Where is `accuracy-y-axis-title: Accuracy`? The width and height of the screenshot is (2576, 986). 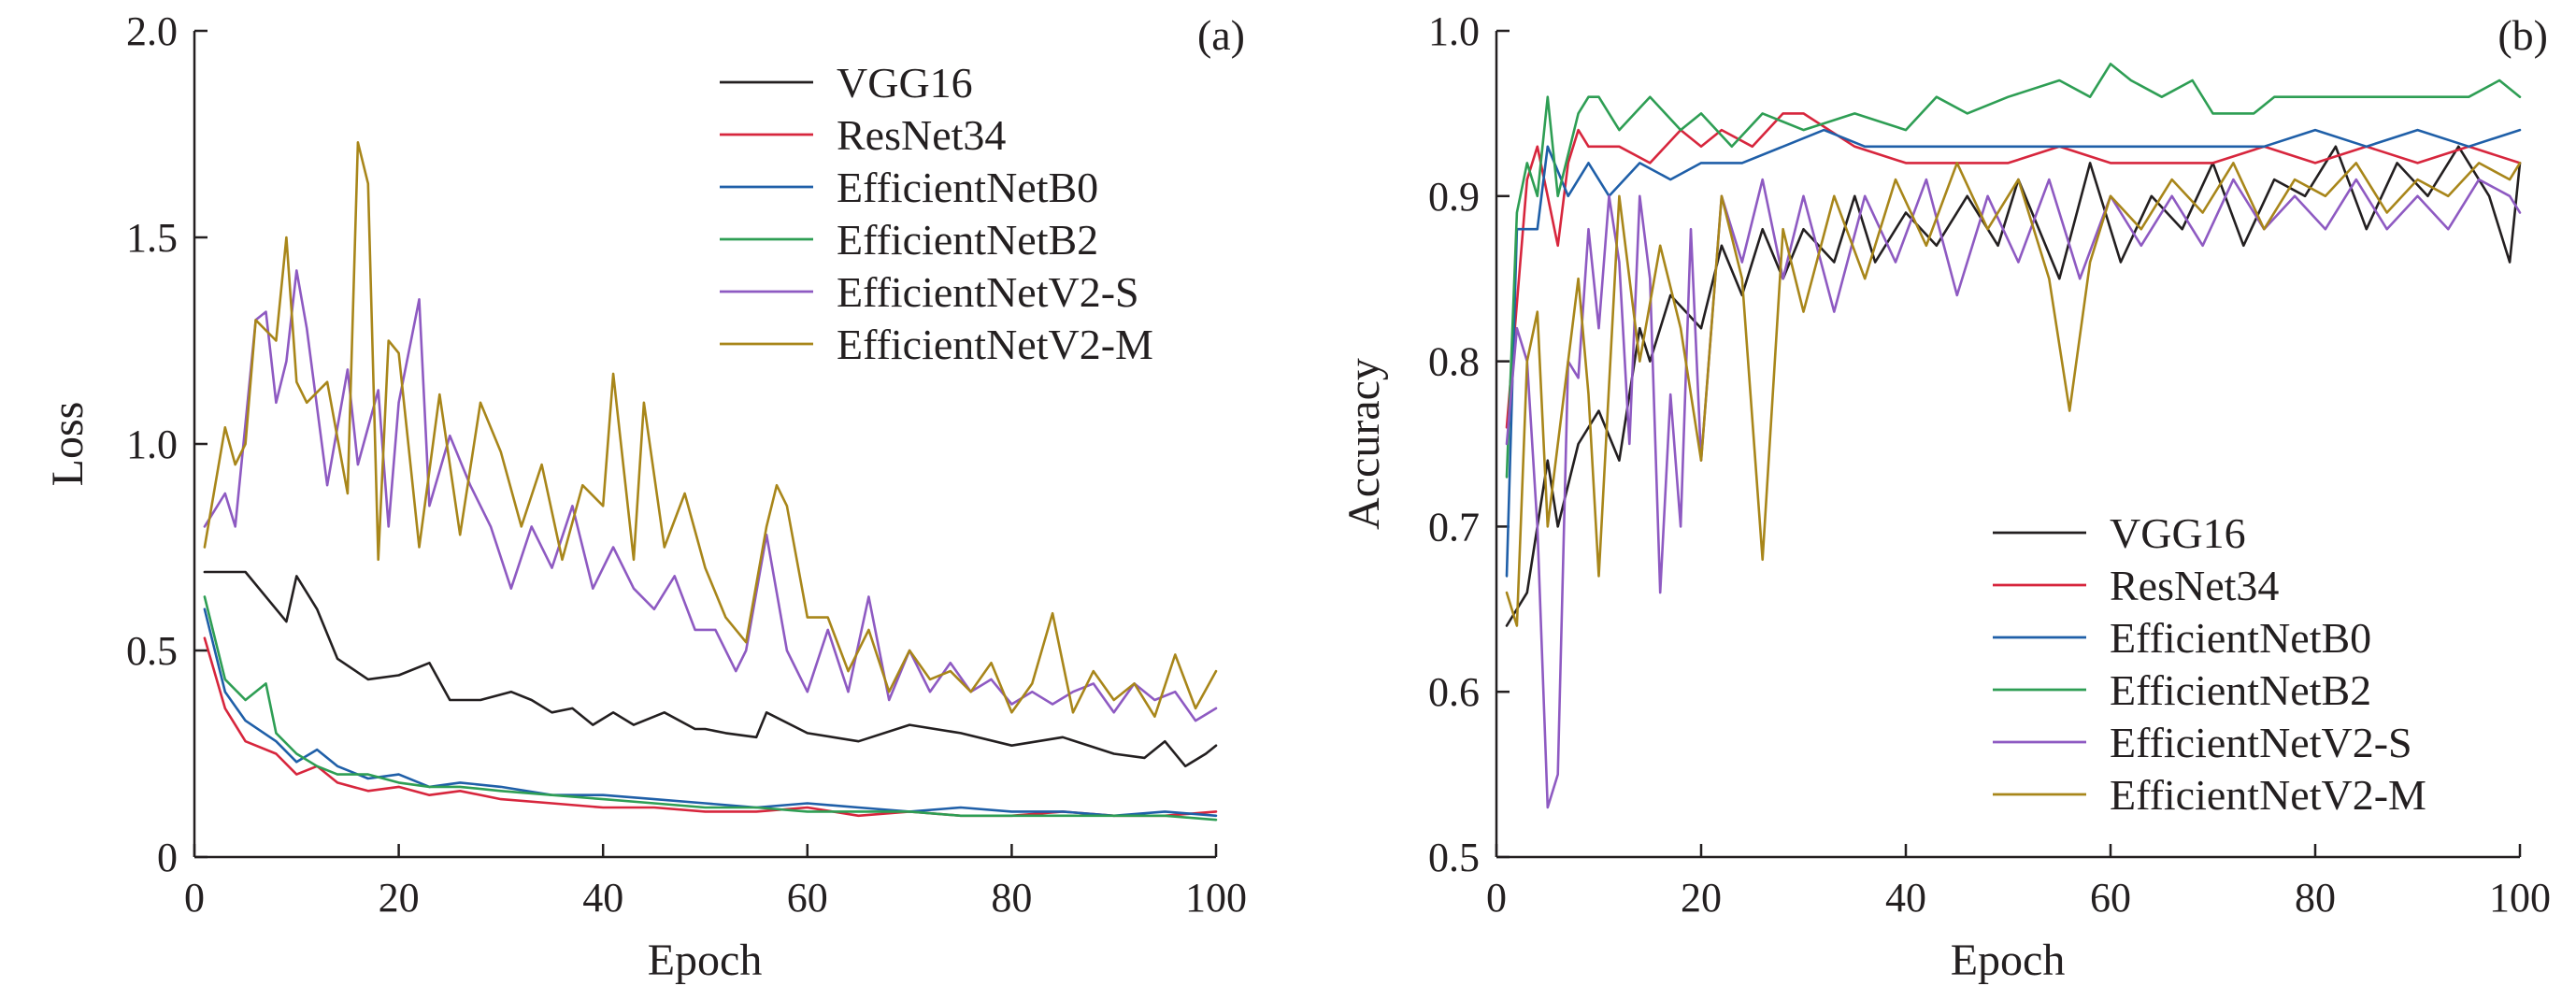
accuracy-y-axis-title: Accuracy is located at coordinates (1364, 444).